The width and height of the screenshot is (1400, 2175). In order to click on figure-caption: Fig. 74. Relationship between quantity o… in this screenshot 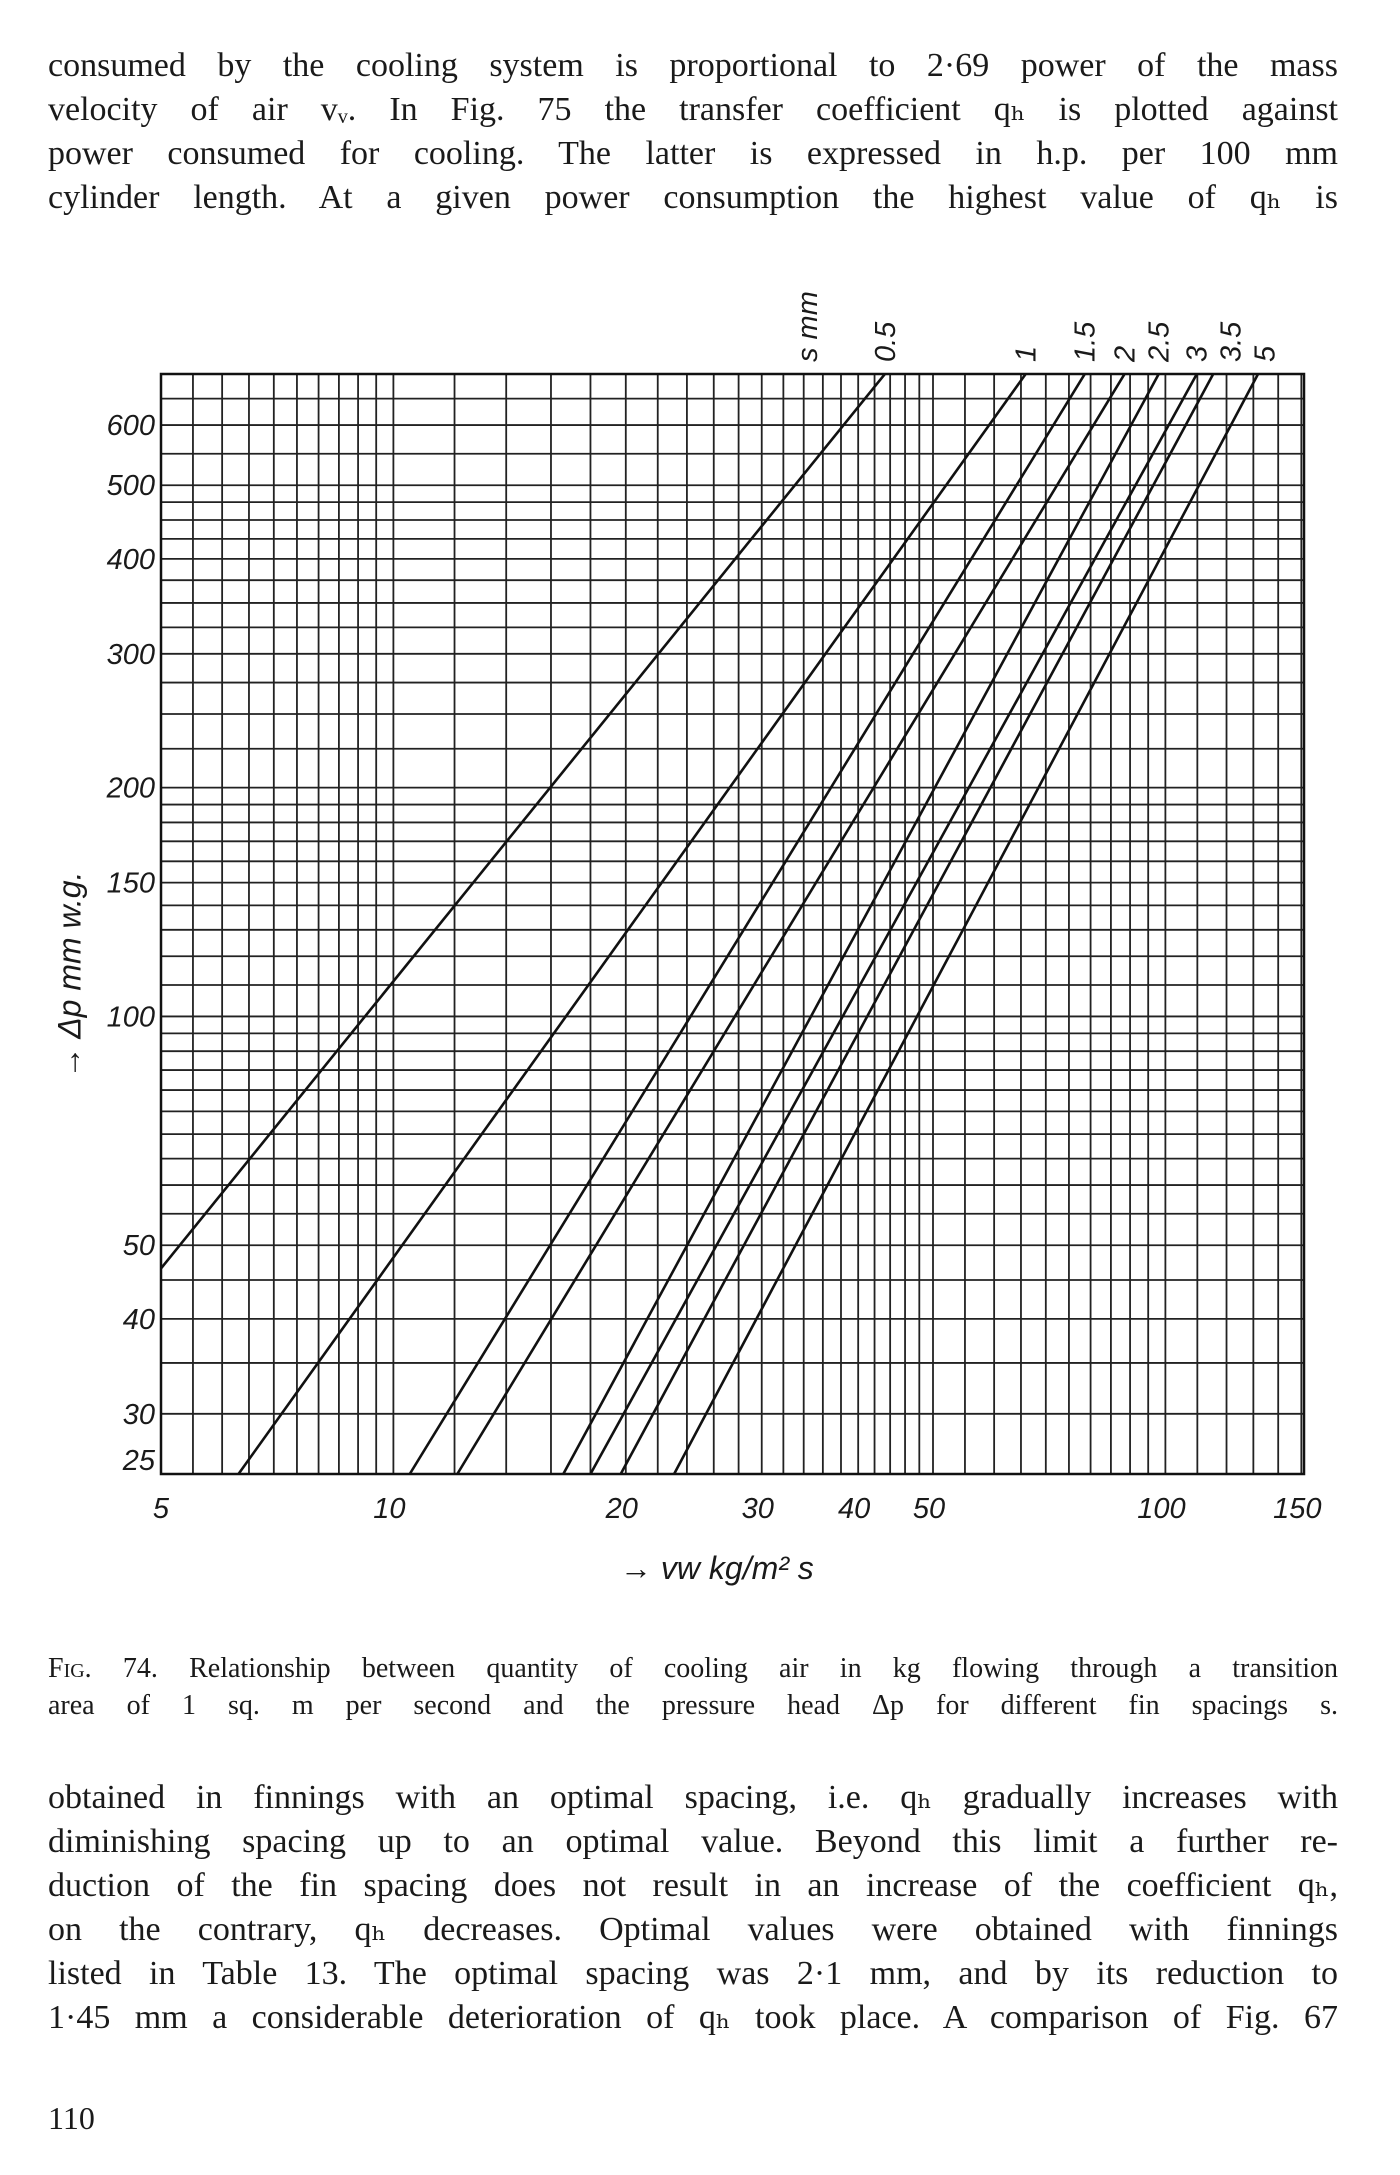, I will do `click(693, 1687)`.